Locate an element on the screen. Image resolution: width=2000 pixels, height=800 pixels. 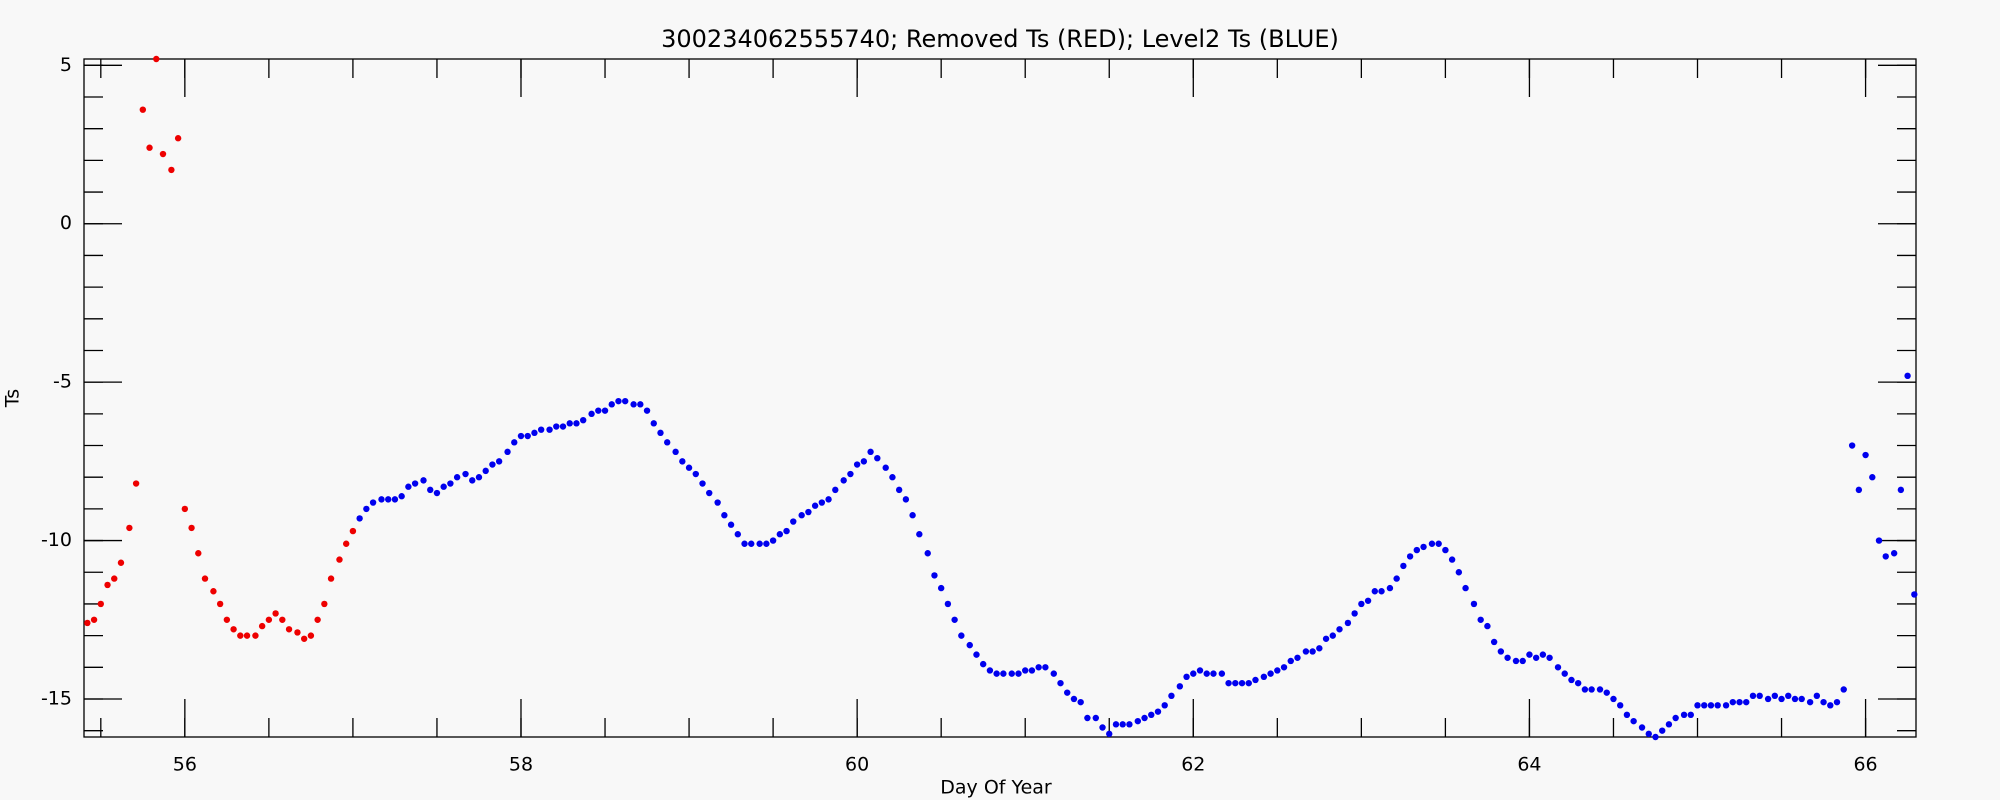
y-tick-label: 5 is located at coordinates (66, 65).